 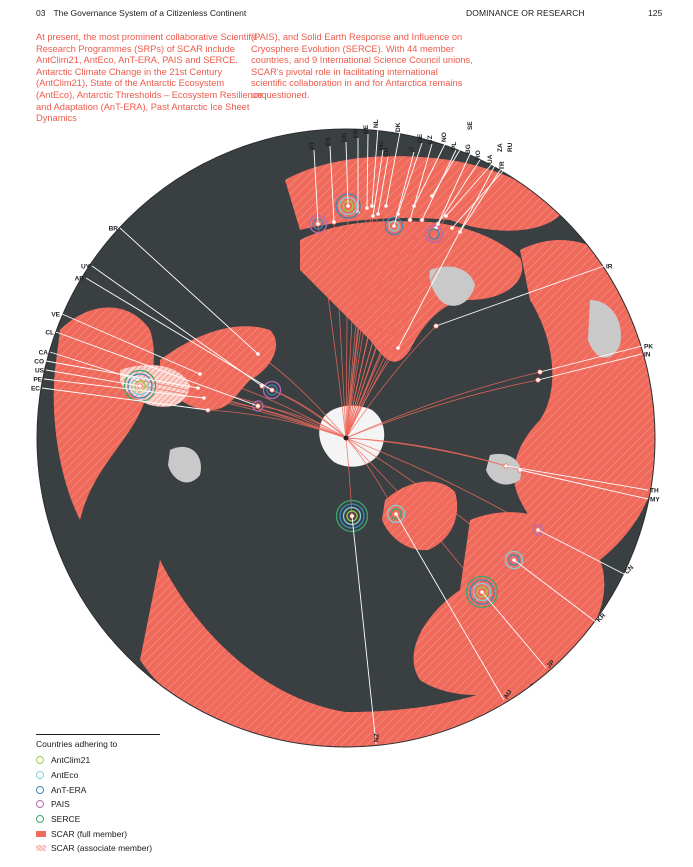 What do you see at coordinates (44, 353) in the screenshot?
I see `country-label: CA` at bounding box center [44, 353].